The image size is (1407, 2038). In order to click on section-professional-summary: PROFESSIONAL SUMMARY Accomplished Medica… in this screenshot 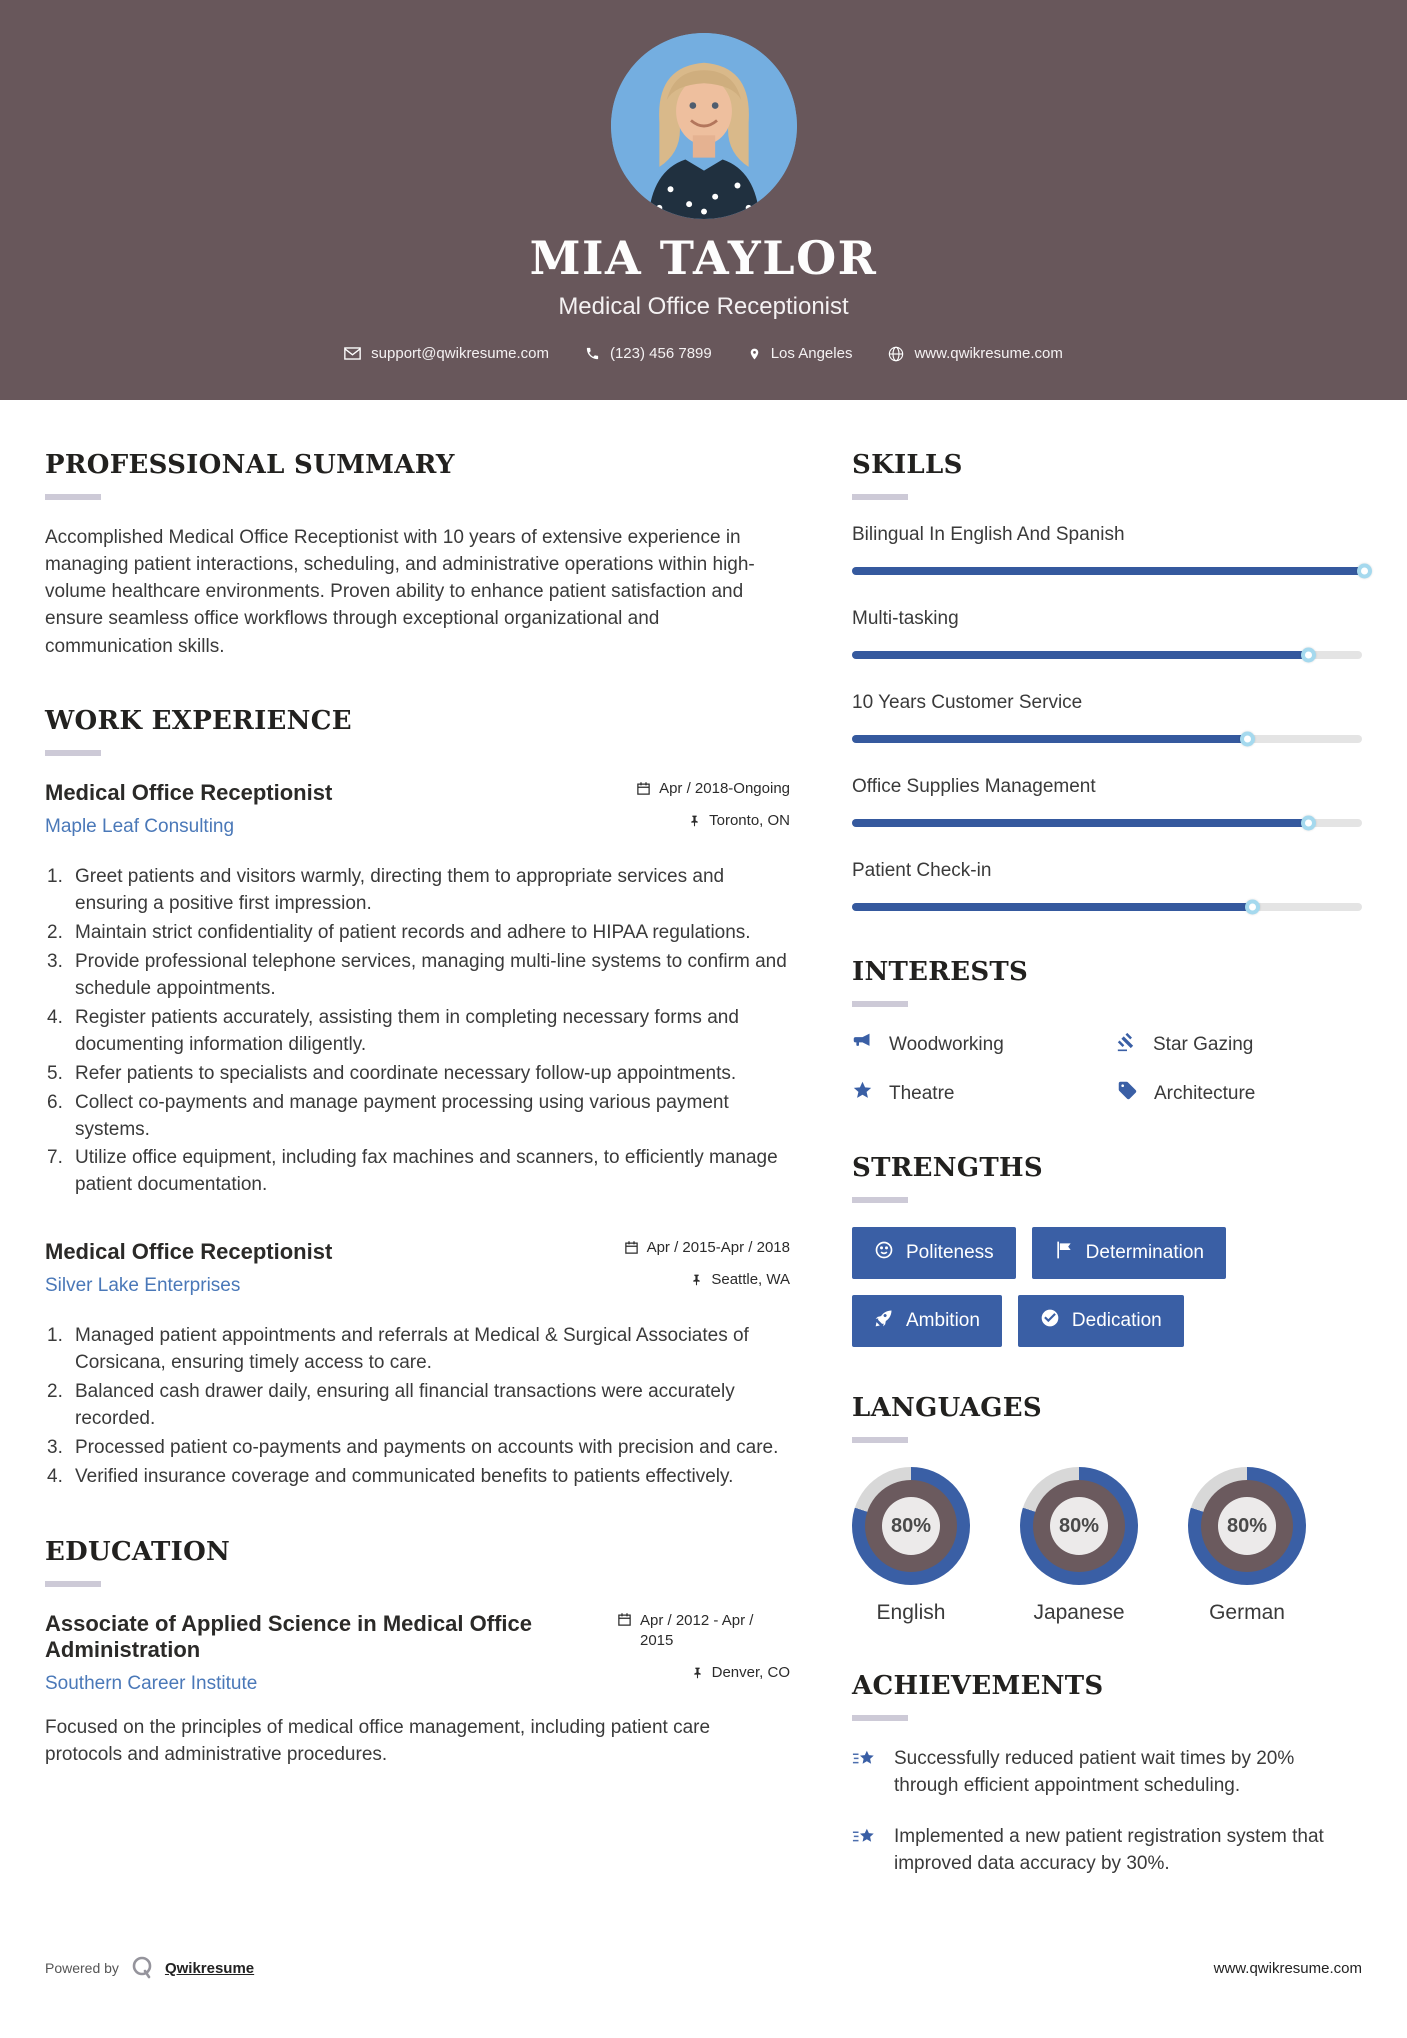, I will do `click(417, 555)`.